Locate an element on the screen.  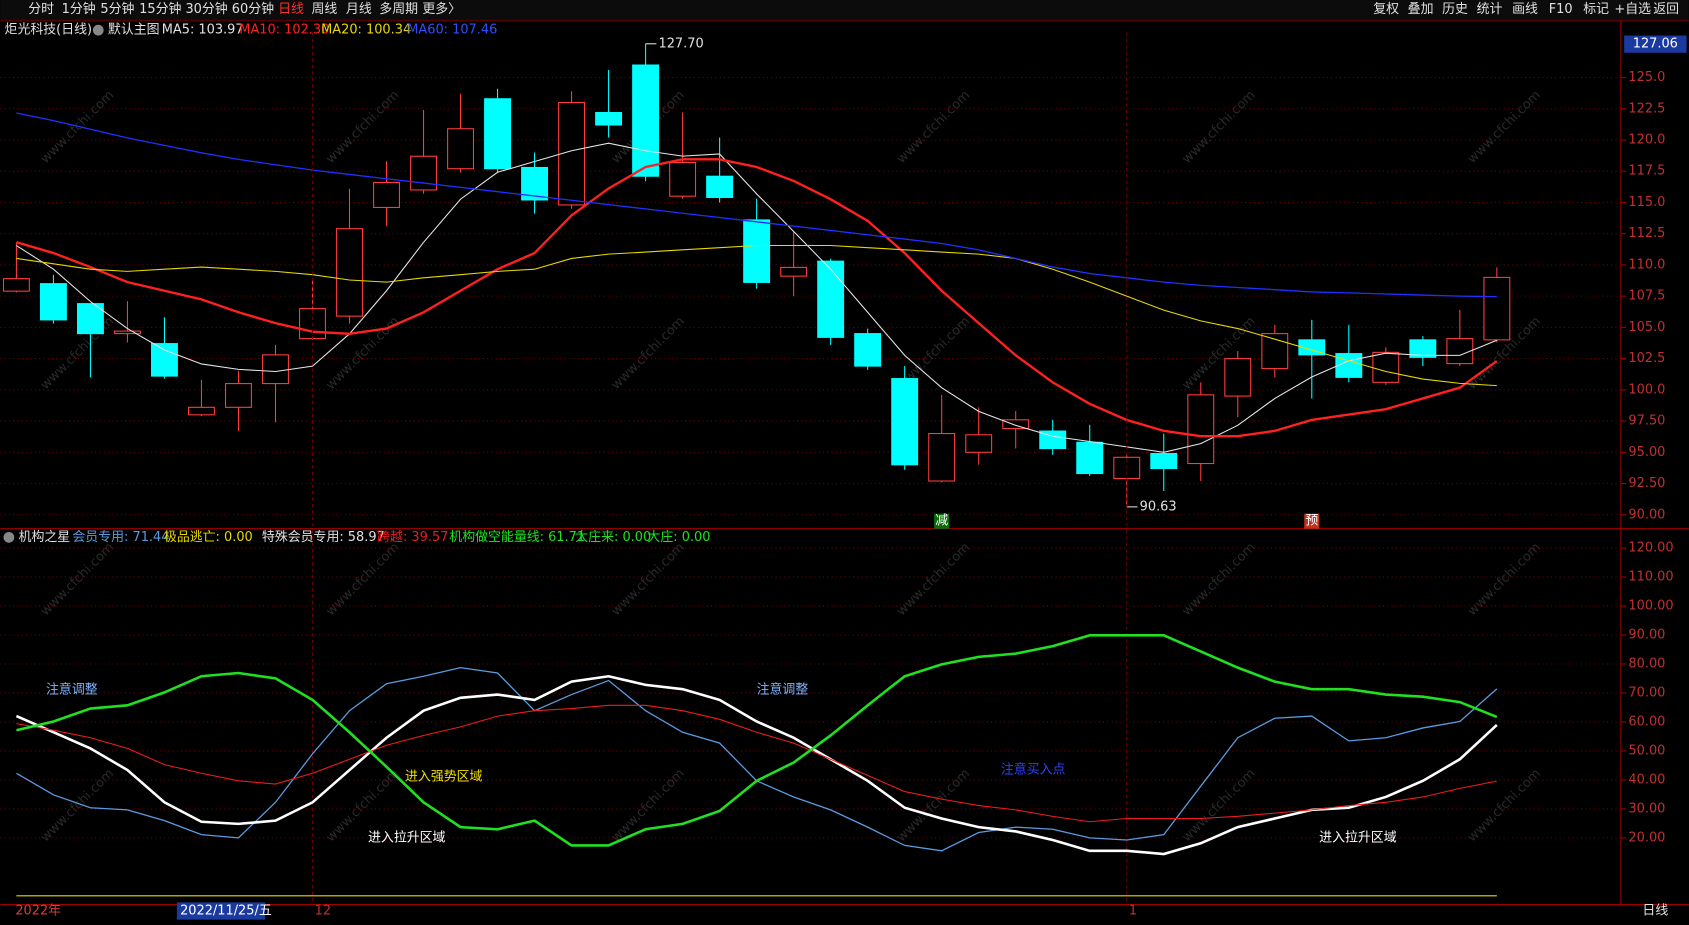
toolbar-item: F10 is located at coordinates (1561, 9).